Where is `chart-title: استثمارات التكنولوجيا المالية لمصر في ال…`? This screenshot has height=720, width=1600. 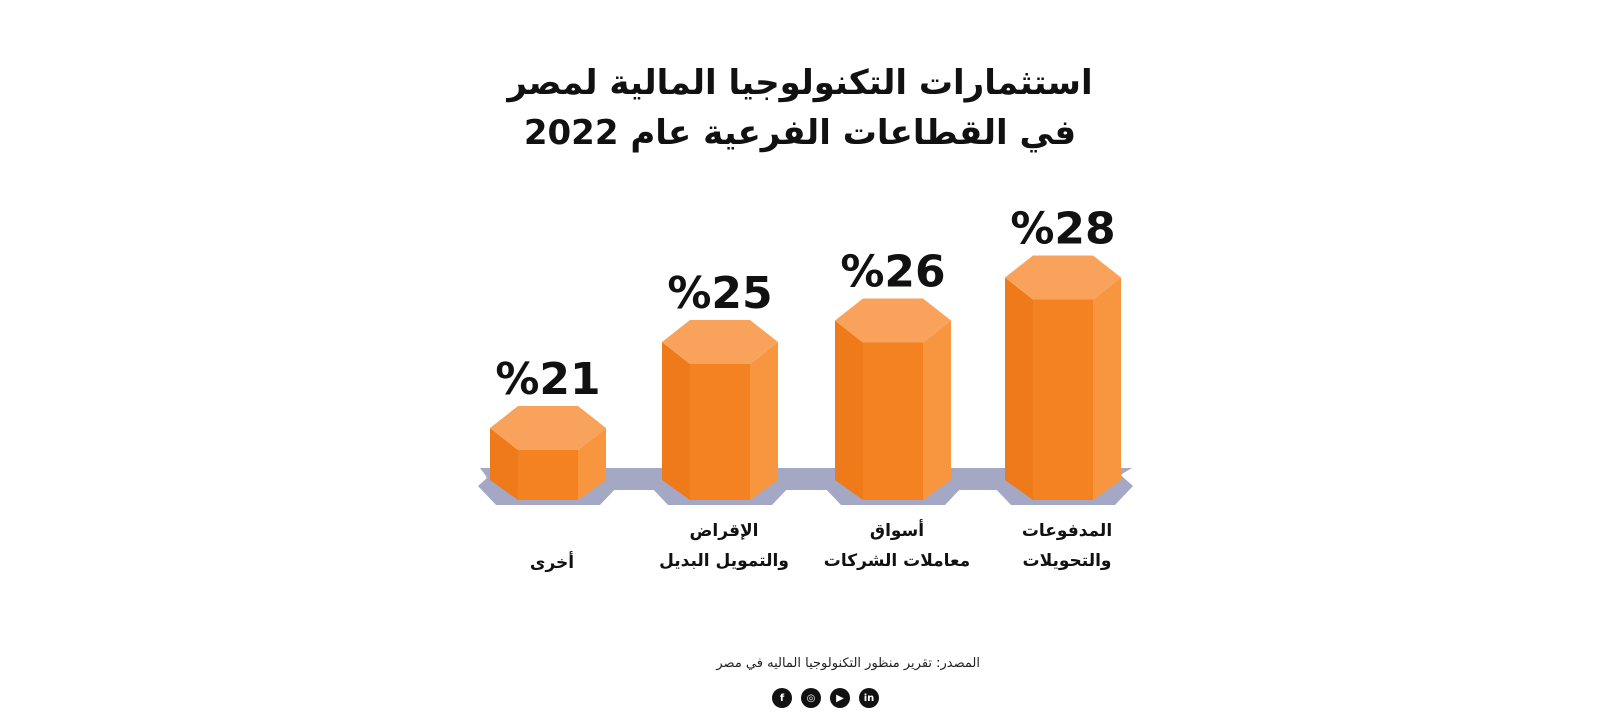 chart-title: استثمارات التكنولوجيا المالية لمصر في ال… is located at coordinates (800, 108).